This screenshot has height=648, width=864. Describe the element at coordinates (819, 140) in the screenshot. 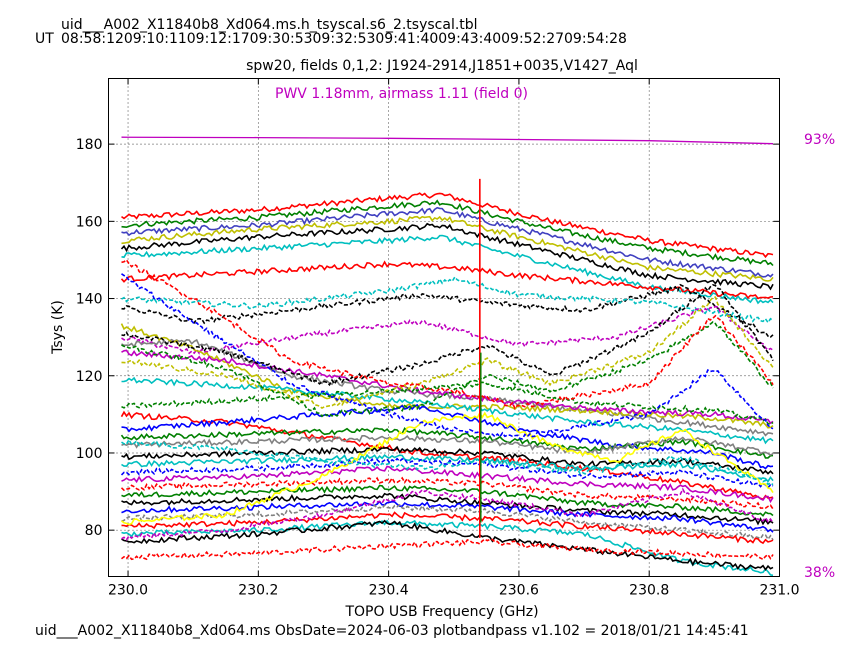

I see `transmission-top-label: 93%` at that location.